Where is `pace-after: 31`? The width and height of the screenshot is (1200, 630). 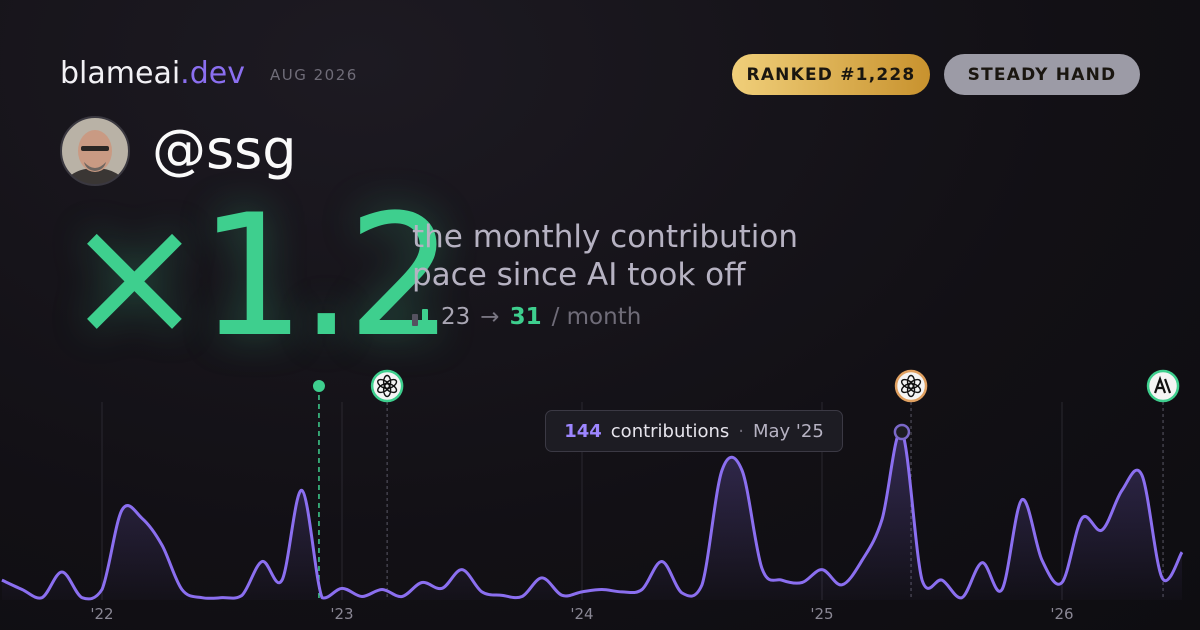 pace-after: 31 is located at coordinates (525, 317).